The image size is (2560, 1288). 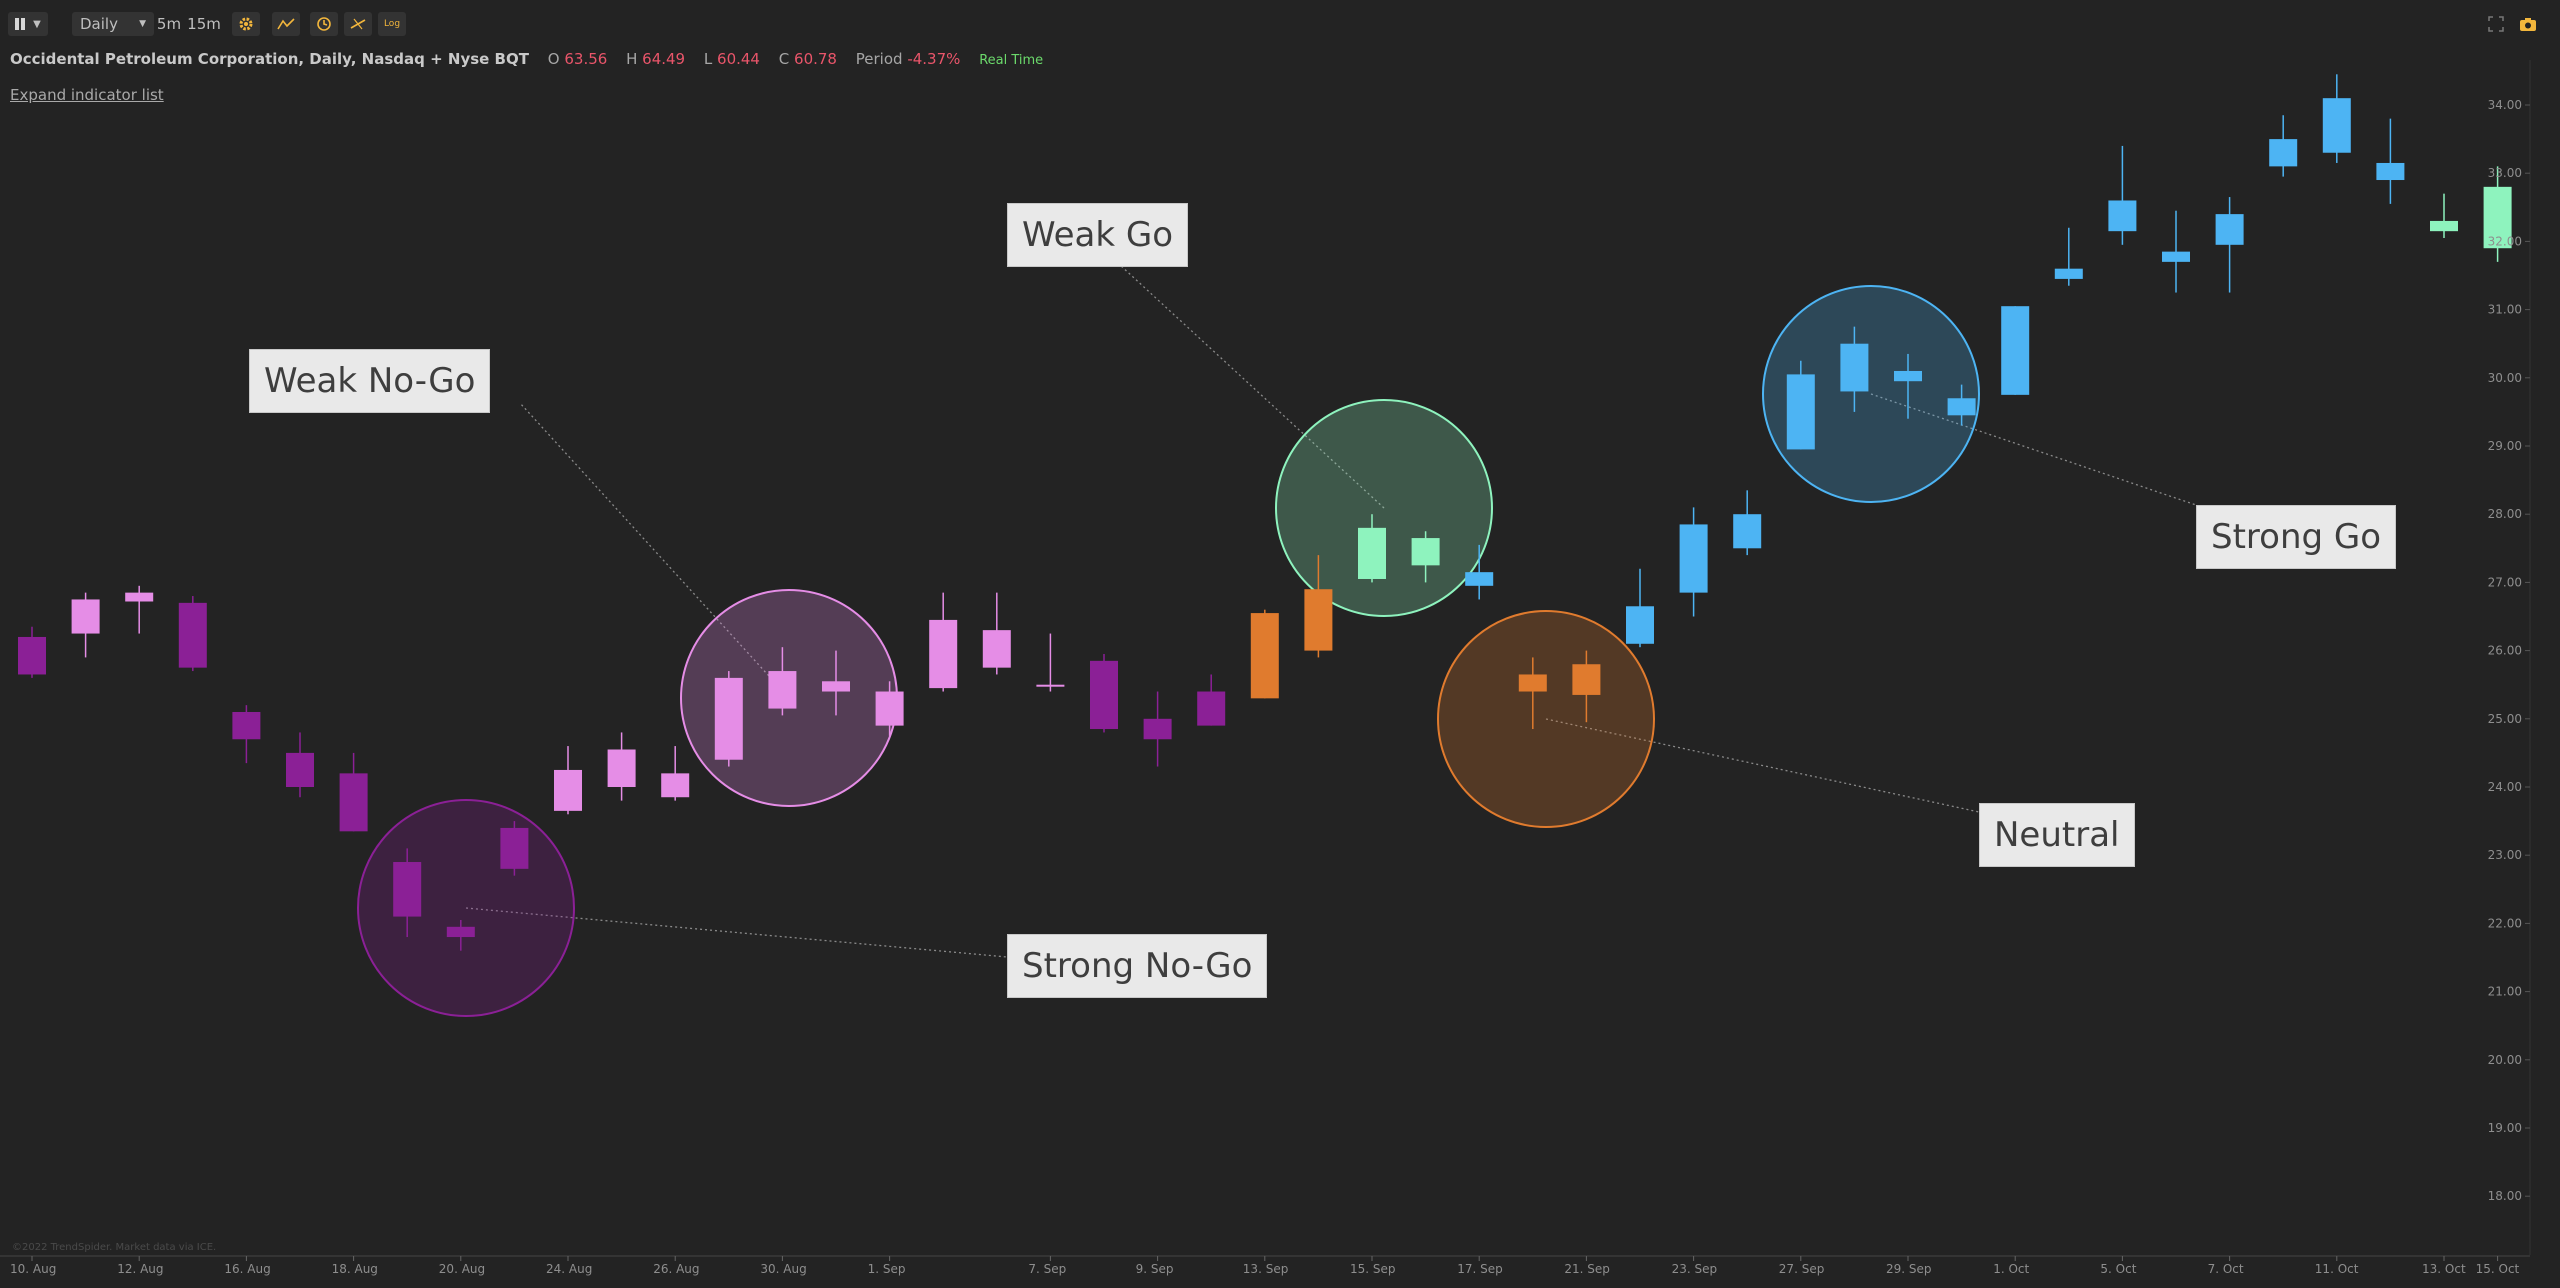 I want to click on connector-line-weak-nogo, so click(x=654, y=550).